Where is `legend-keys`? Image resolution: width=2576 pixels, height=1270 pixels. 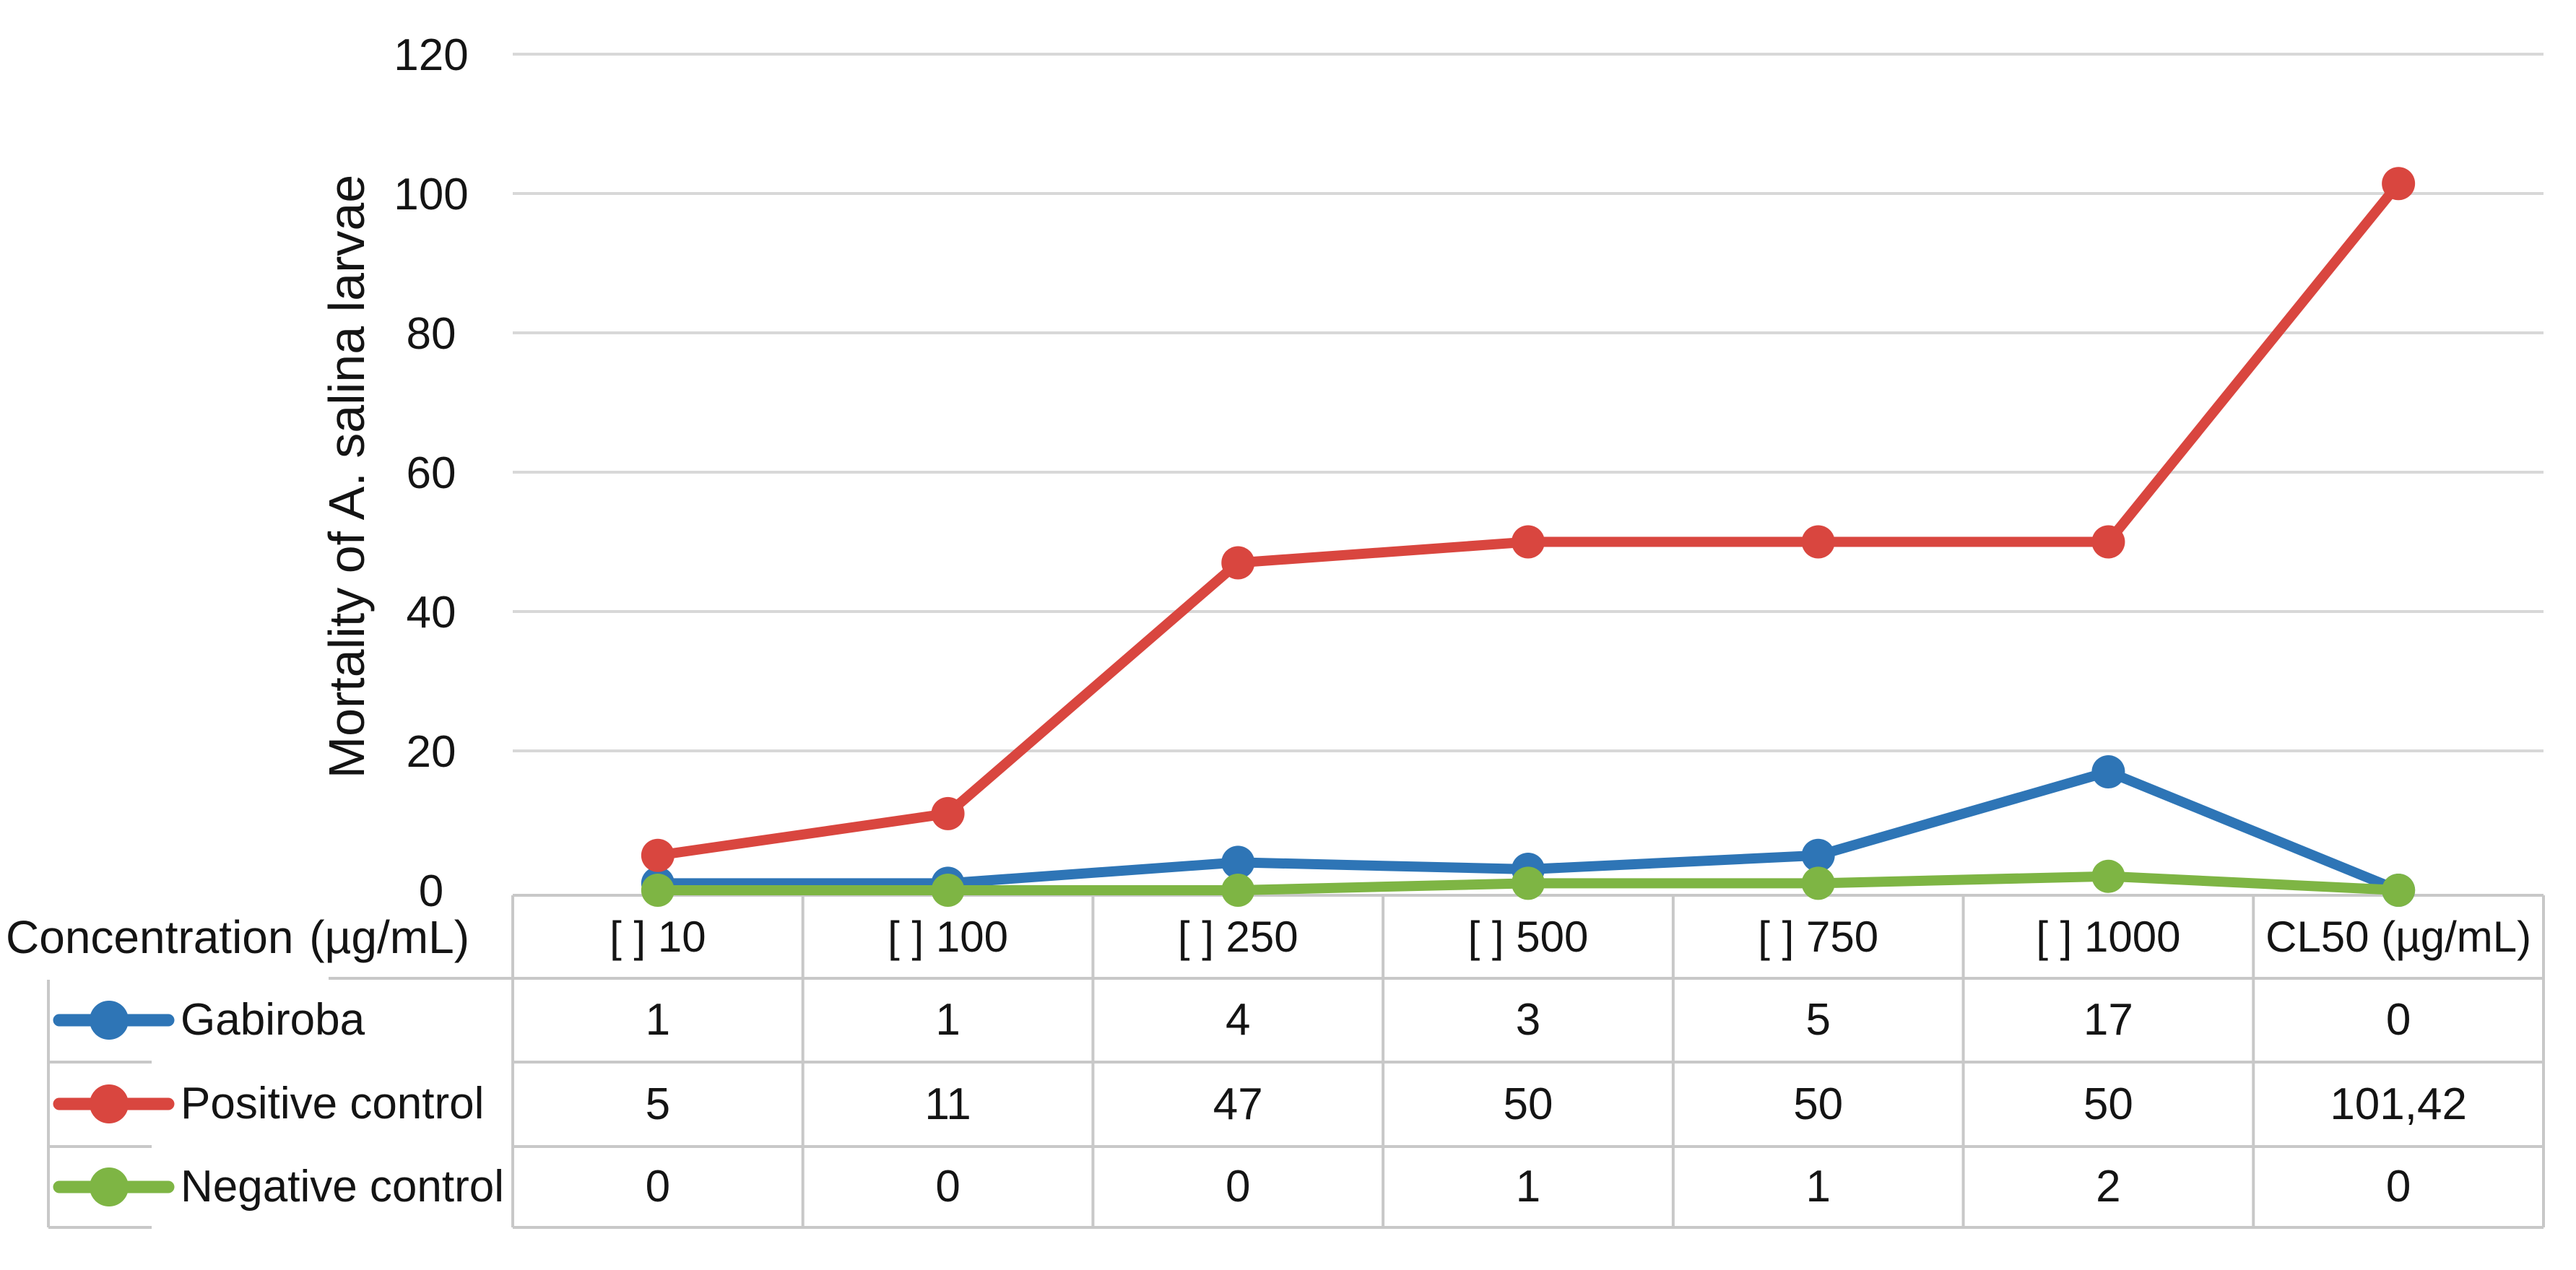
legend-keys is located at coordinates (114, 1104).